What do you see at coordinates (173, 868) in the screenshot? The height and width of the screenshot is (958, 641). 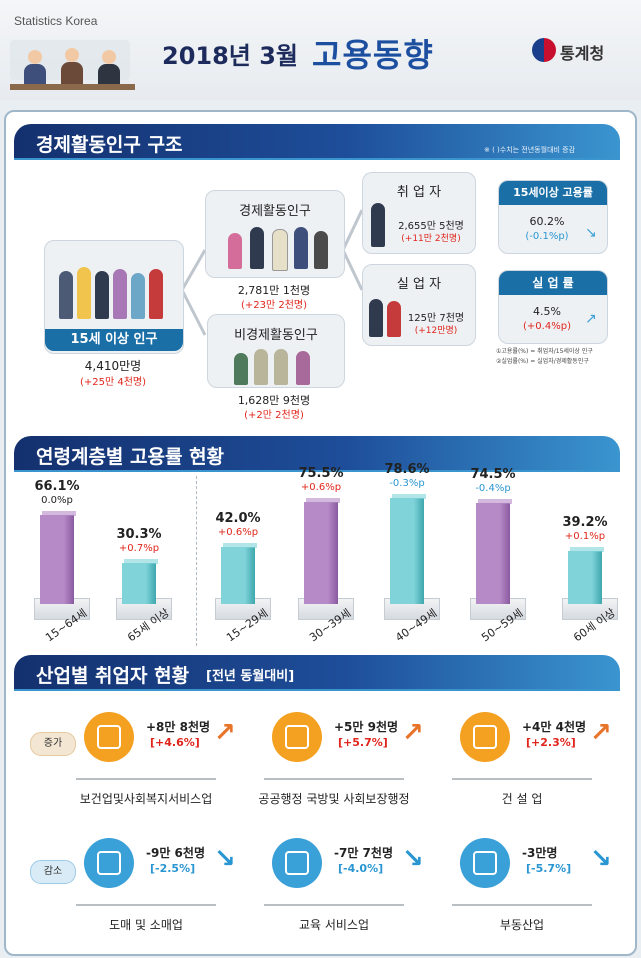 I see `industry-change-pct: [-2.5%]` at bounding box center [173, 868].